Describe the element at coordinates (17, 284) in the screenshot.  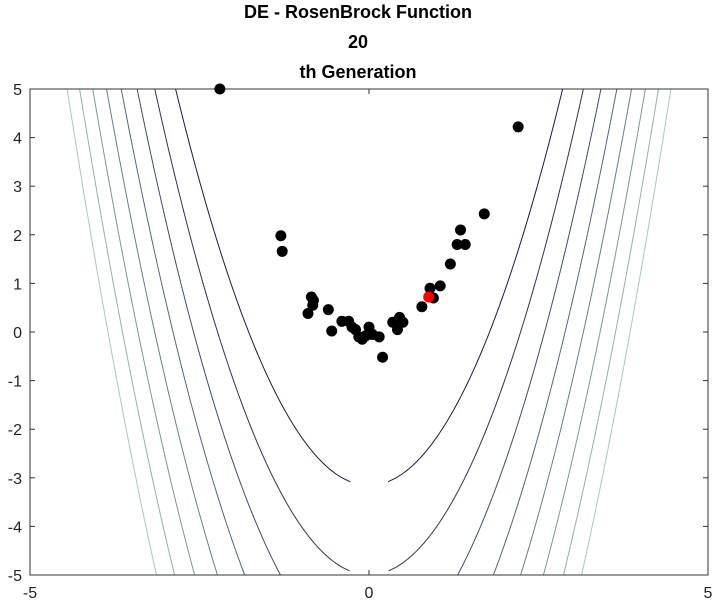
I see `y-tick-label: 1` at that location.